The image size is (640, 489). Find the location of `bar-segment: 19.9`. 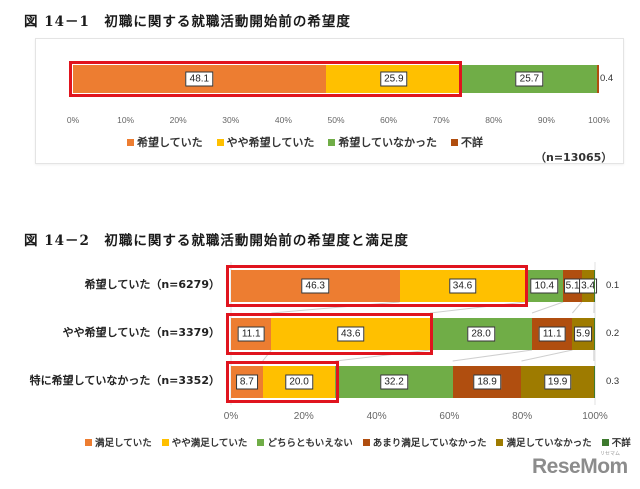

bar-segment: 19.9 is located at coordinates (557, 382).